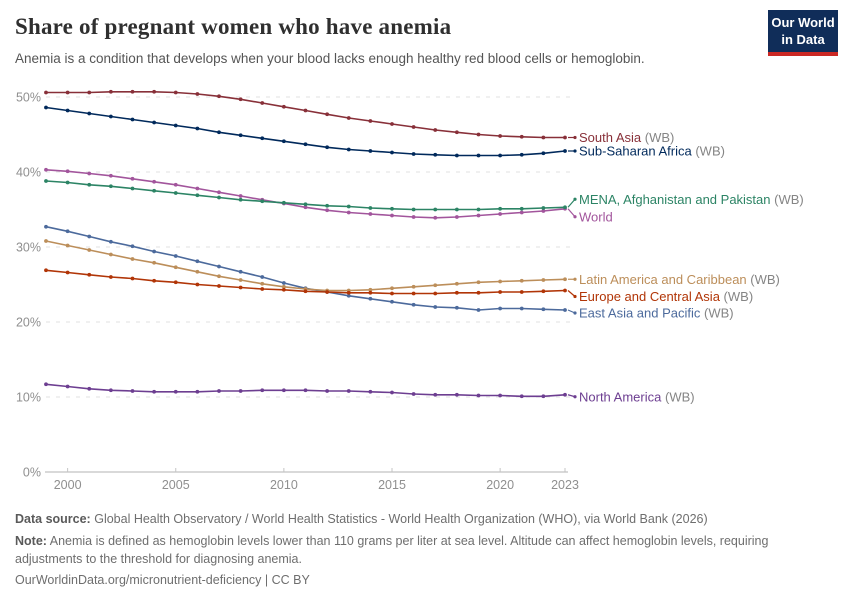  Describe the element at coordinates (803, 33) in the screenshot. I see `owid-logo: Our World in Data` at that location.